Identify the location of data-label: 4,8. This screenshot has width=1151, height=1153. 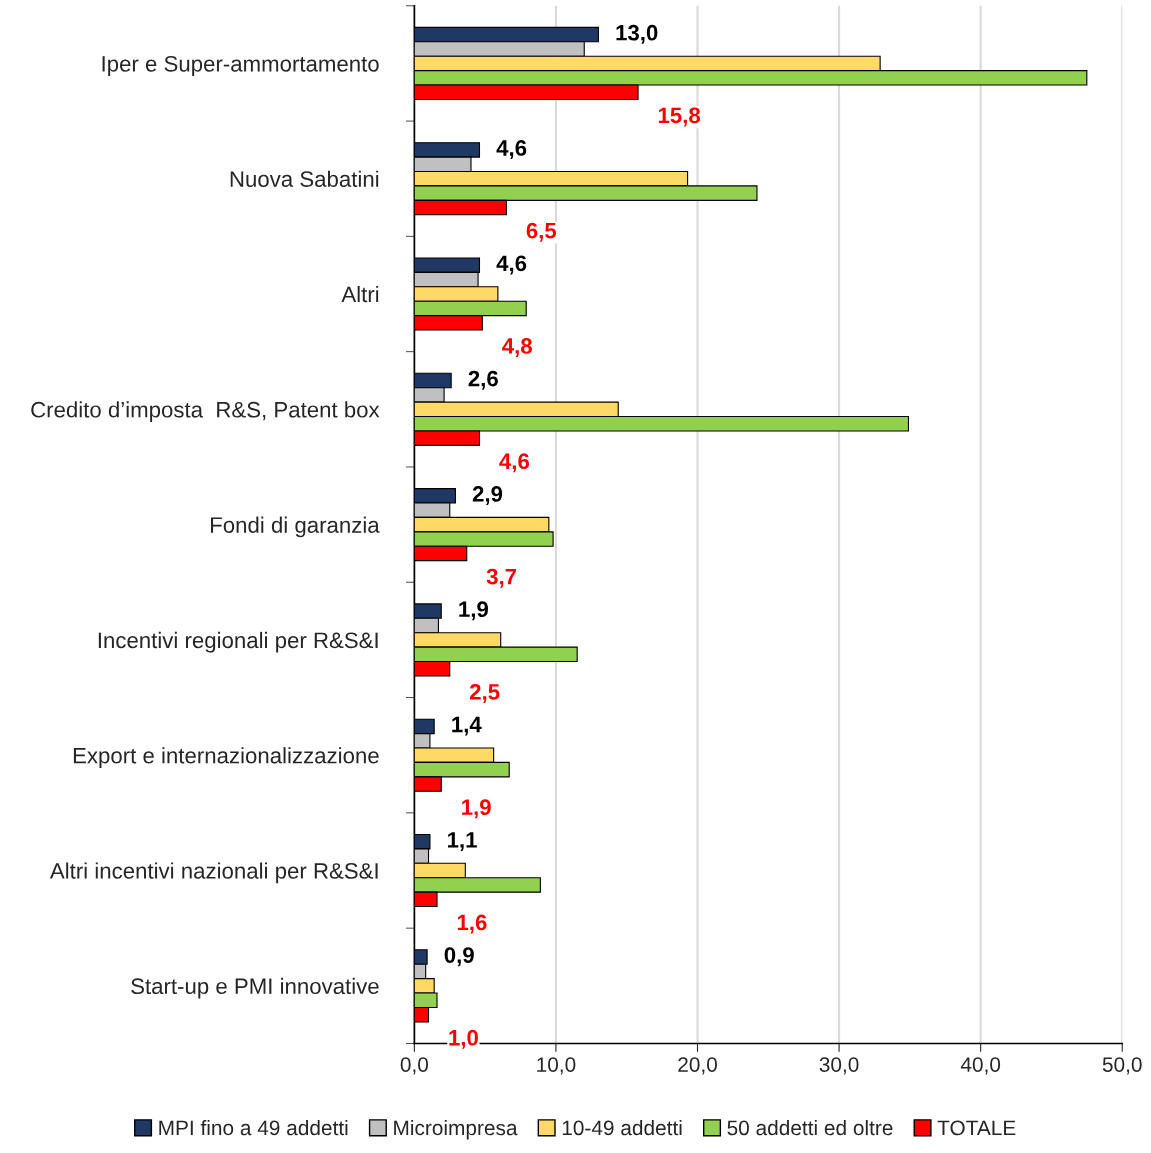
(517, 348).